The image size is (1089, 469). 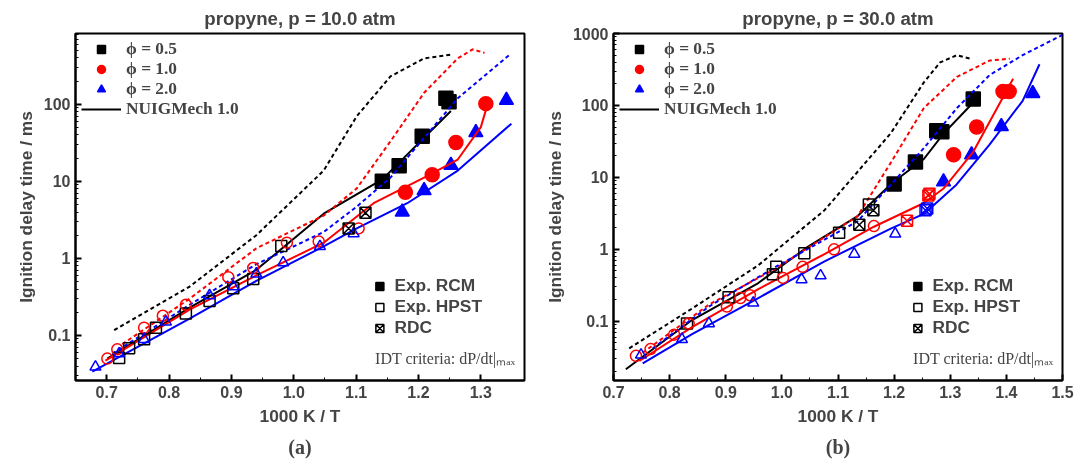 I want to click on chart-title: propyne, p = 10.0 atm, so click(x=300, y=18).